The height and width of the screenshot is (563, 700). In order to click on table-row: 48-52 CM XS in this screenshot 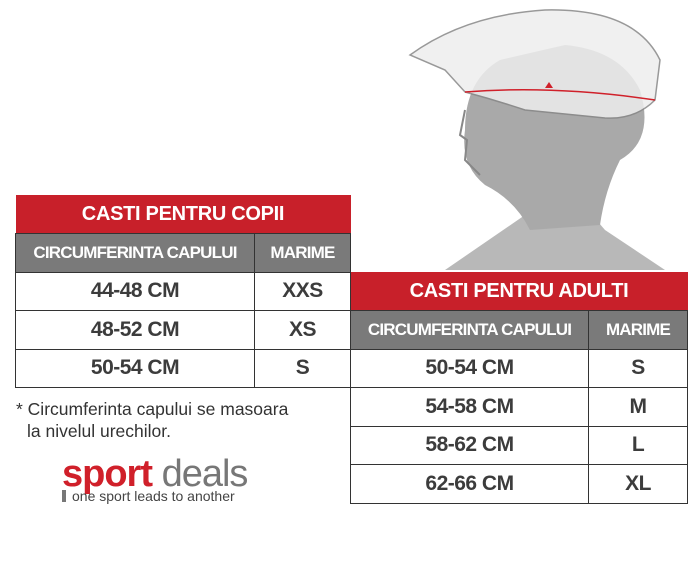, I will do `click(183, 330)`.